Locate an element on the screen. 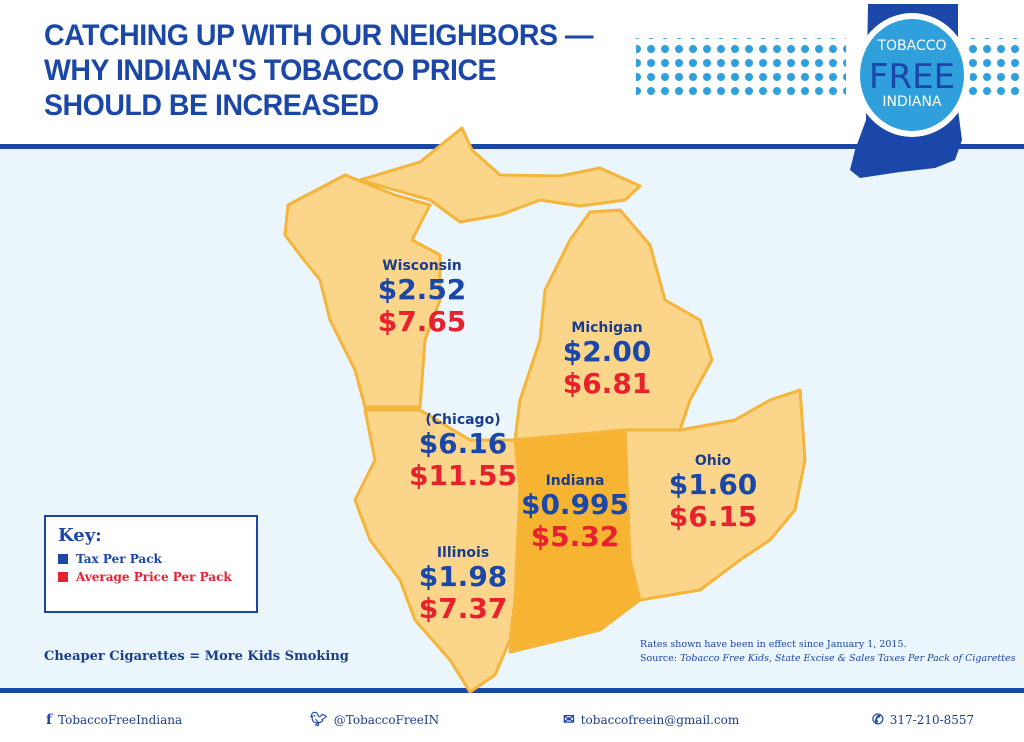 This screenshot has width=1024, height=742. phone-icon: ✆ is located at coordinates (878, 720).